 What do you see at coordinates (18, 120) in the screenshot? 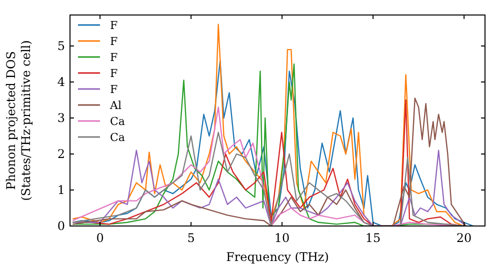
I see `y-axis-title: Phonon projected DOS (States/THz·primitive cell)` at bounding box center [18, 120].